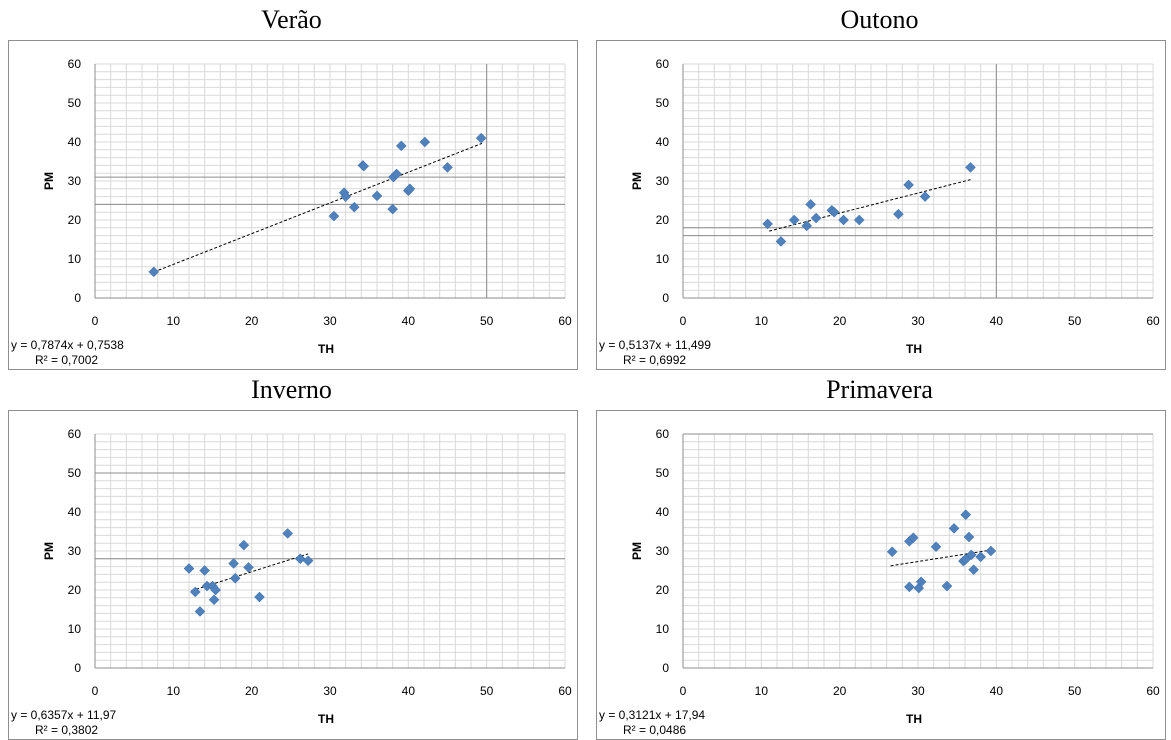  What do you see at coordinates (652, 715) in the screenshot?
I see `trendline-equation: y = 0,3121x + 17,94` at bounding box center [652, 715].